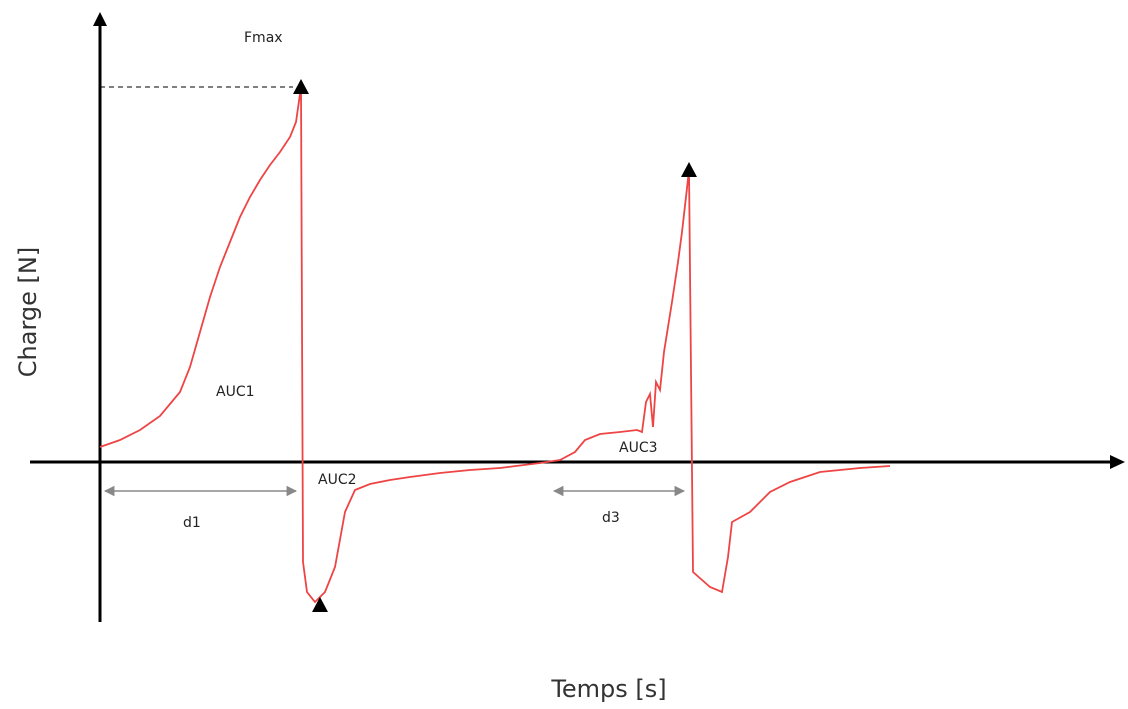 The height and width of the screenshot is (709, 1128). Describe the element at coordinates (1117, 462) in the screenshot. I see `x-axis-arrowhead` at that location.